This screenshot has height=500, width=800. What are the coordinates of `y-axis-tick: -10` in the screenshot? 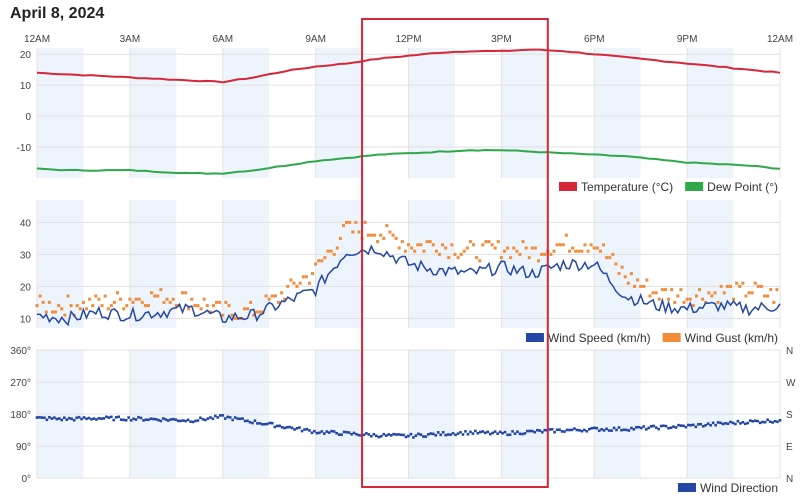 It's located at (24, 148).